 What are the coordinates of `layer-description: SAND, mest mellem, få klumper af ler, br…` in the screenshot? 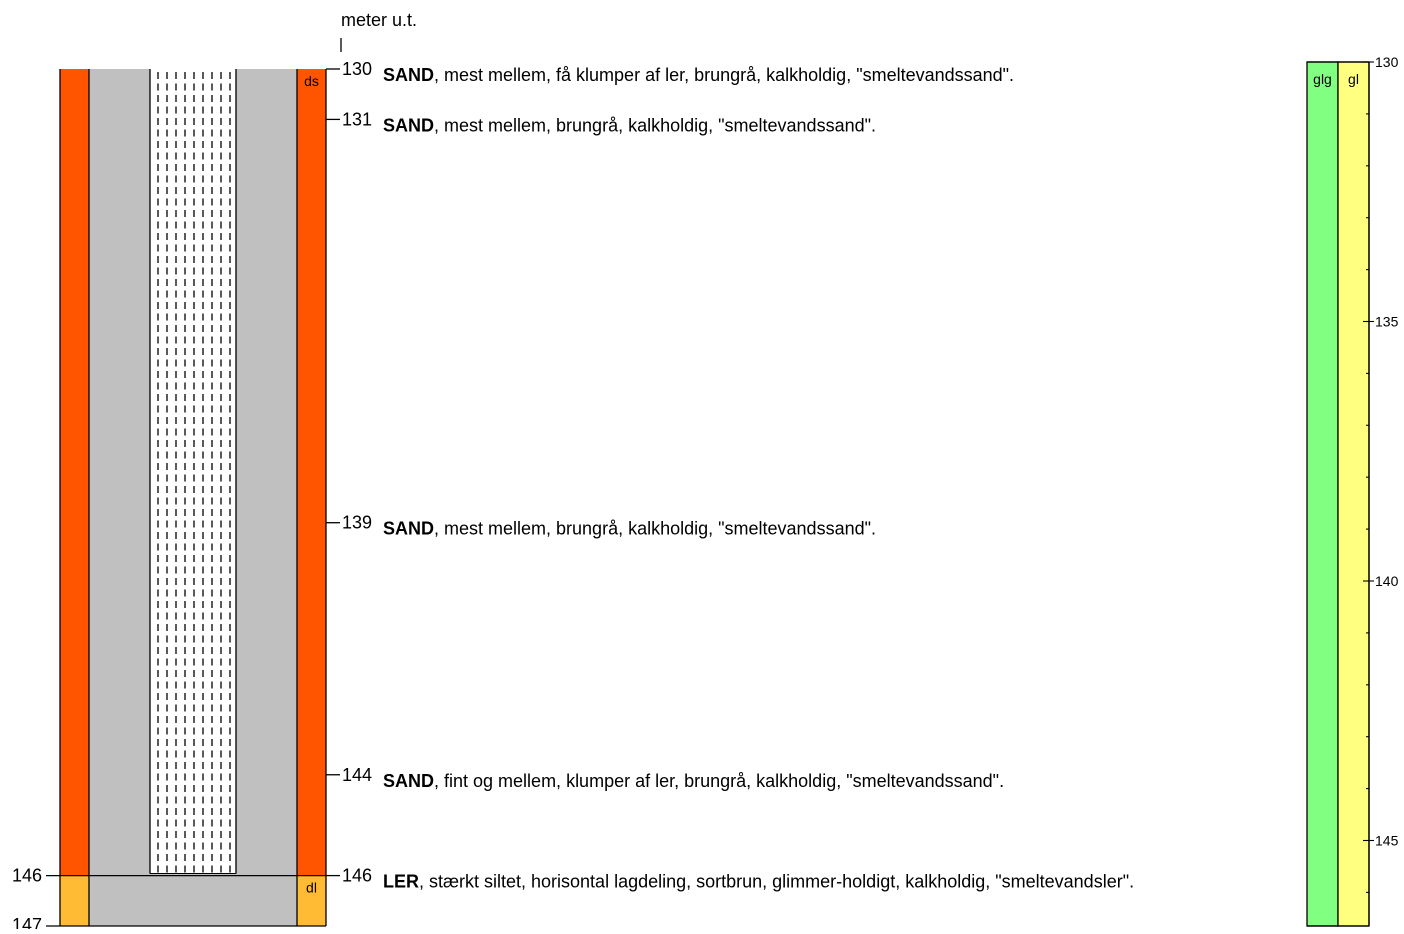 It's located at (698, 75).